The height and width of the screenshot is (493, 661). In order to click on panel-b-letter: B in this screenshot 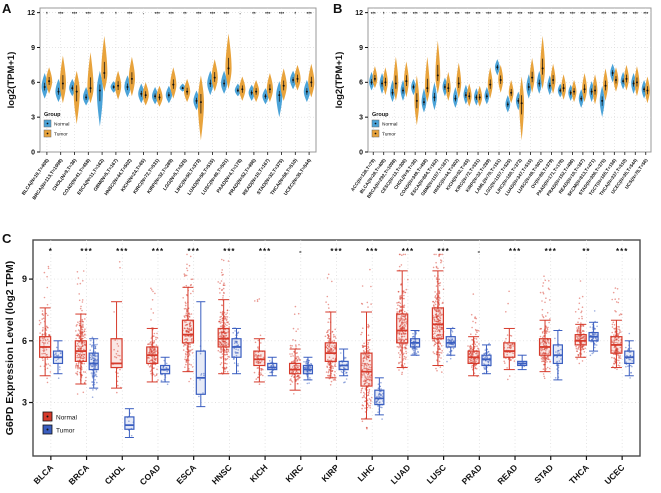, I will do `click(338, 8)`.